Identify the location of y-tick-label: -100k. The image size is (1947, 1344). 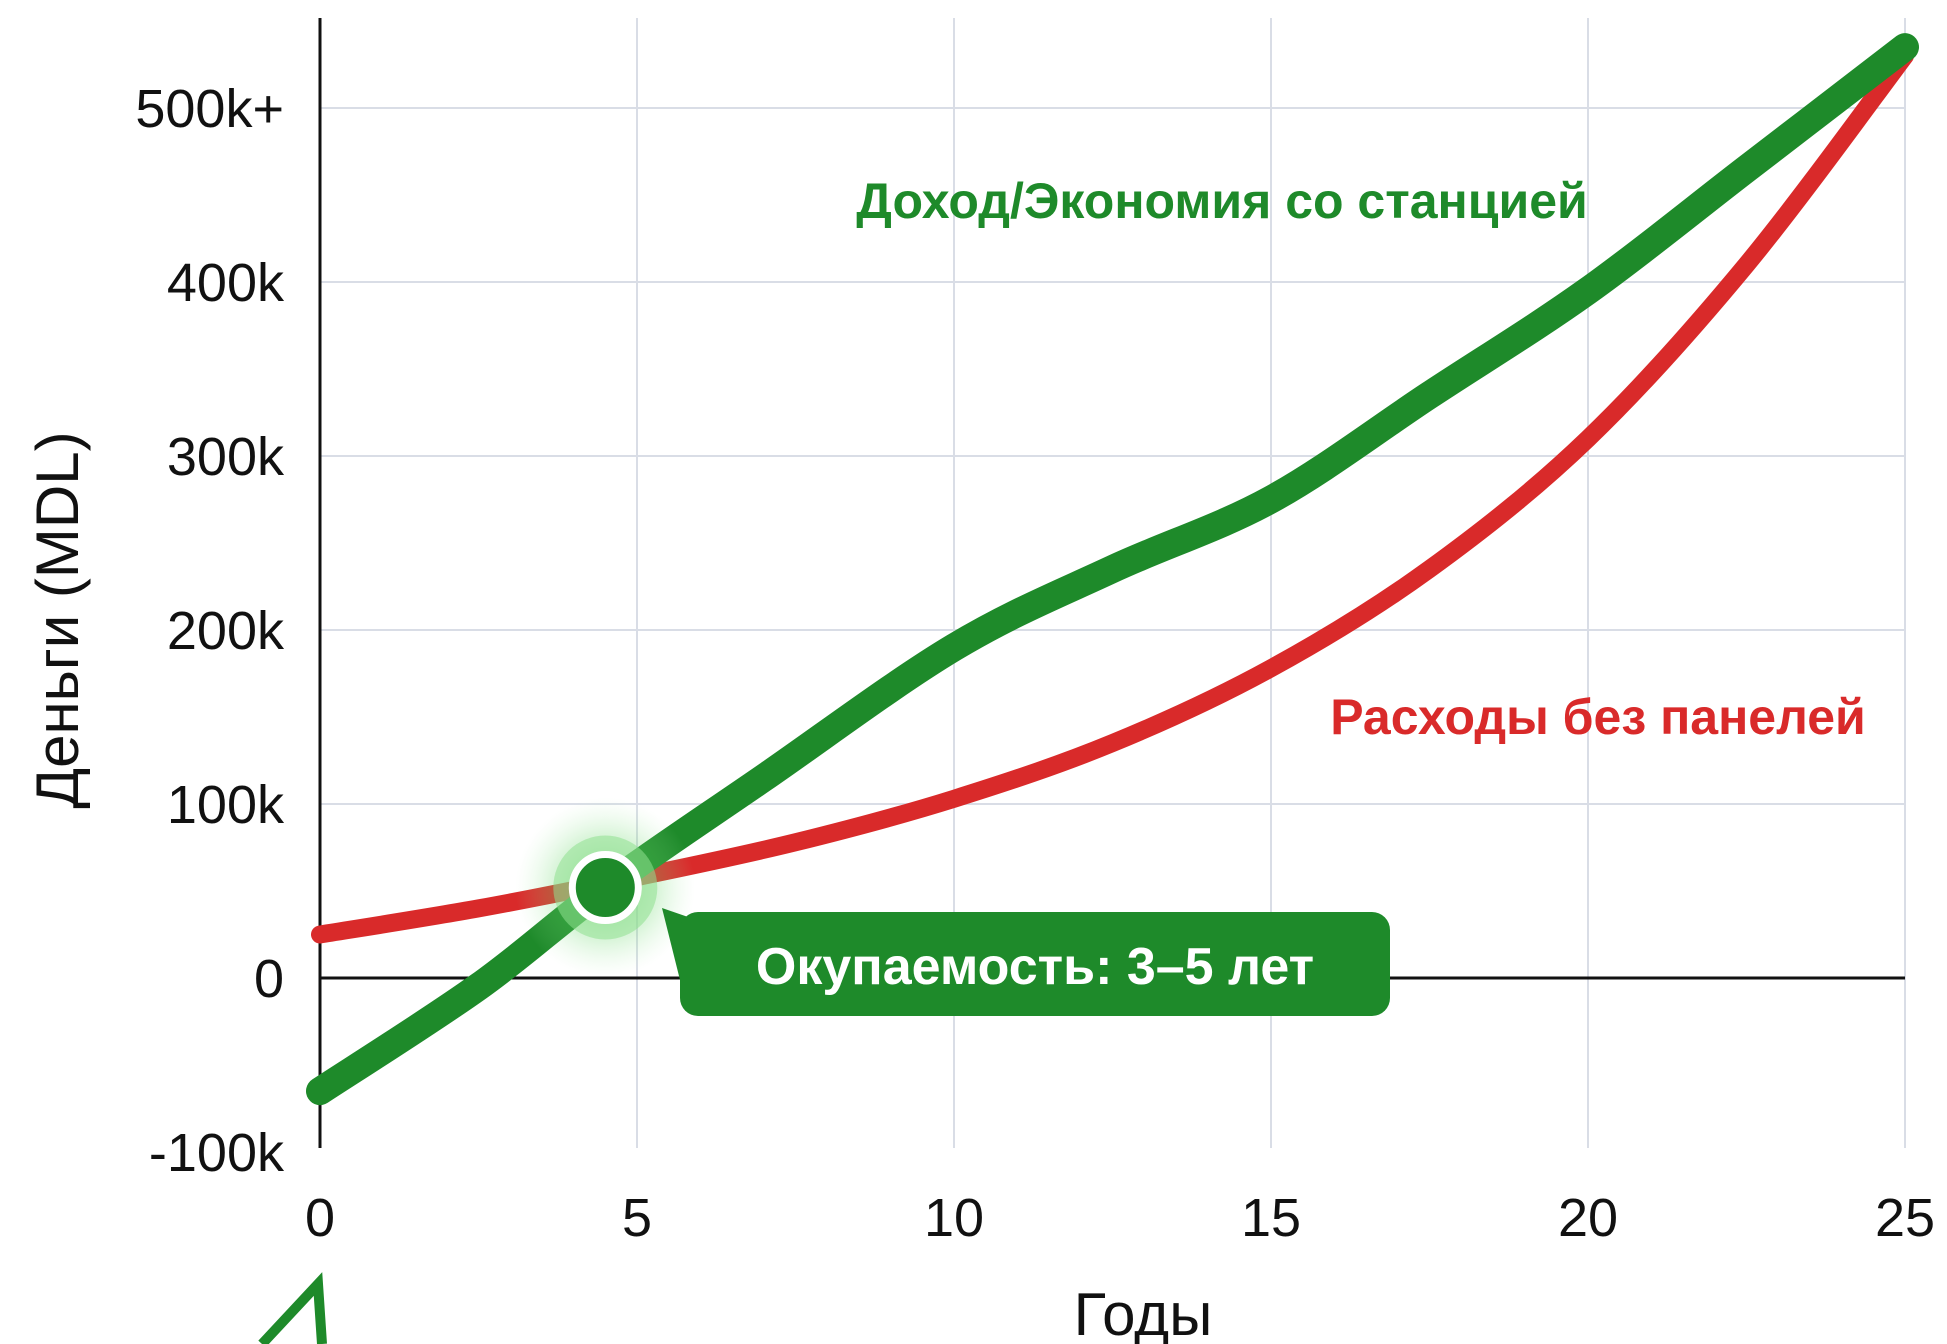
(217, 1153).